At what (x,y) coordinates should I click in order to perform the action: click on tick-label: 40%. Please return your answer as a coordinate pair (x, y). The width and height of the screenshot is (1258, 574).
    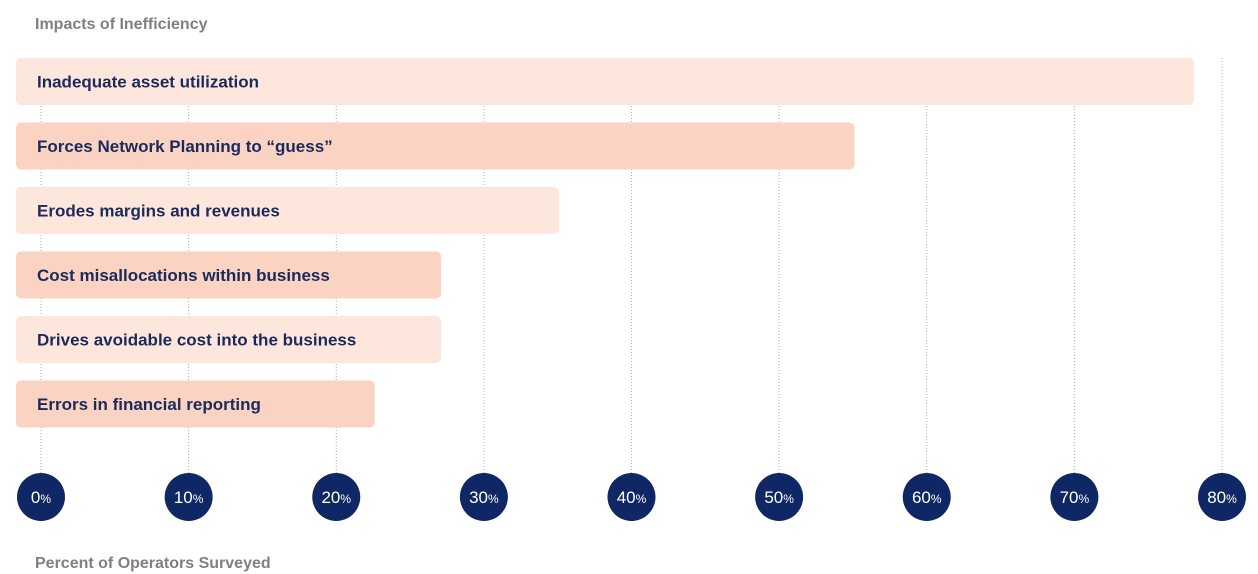
    Looking at the image, I should click on (632, 497).